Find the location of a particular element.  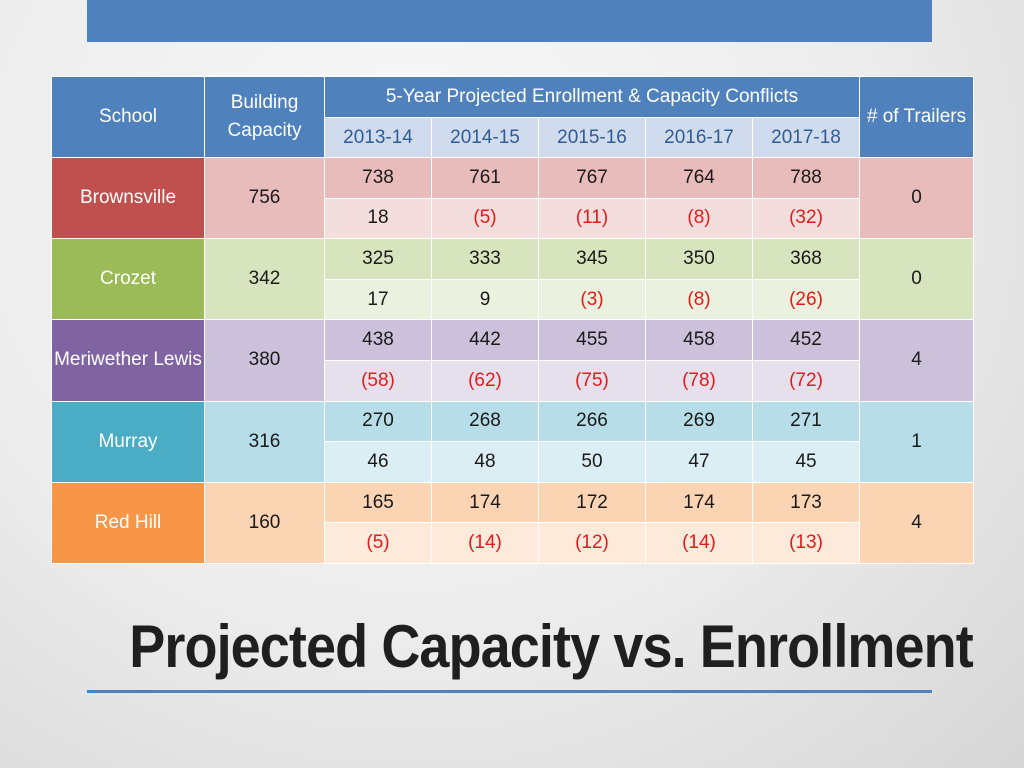

enrollment-row: Brownsville 756 738 761 767 764 788 0 is located at coordinates (513, 198).